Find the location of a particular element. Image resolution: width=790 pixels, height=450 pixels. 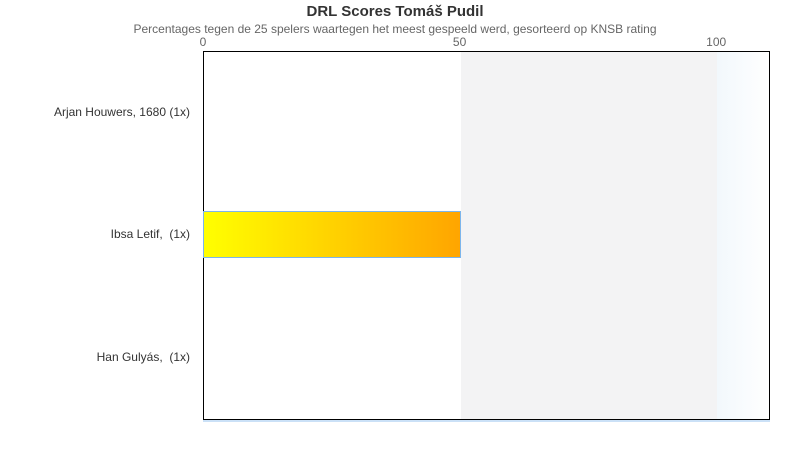

x-tick-label-50: 50 is located at coordinates (459, 42).